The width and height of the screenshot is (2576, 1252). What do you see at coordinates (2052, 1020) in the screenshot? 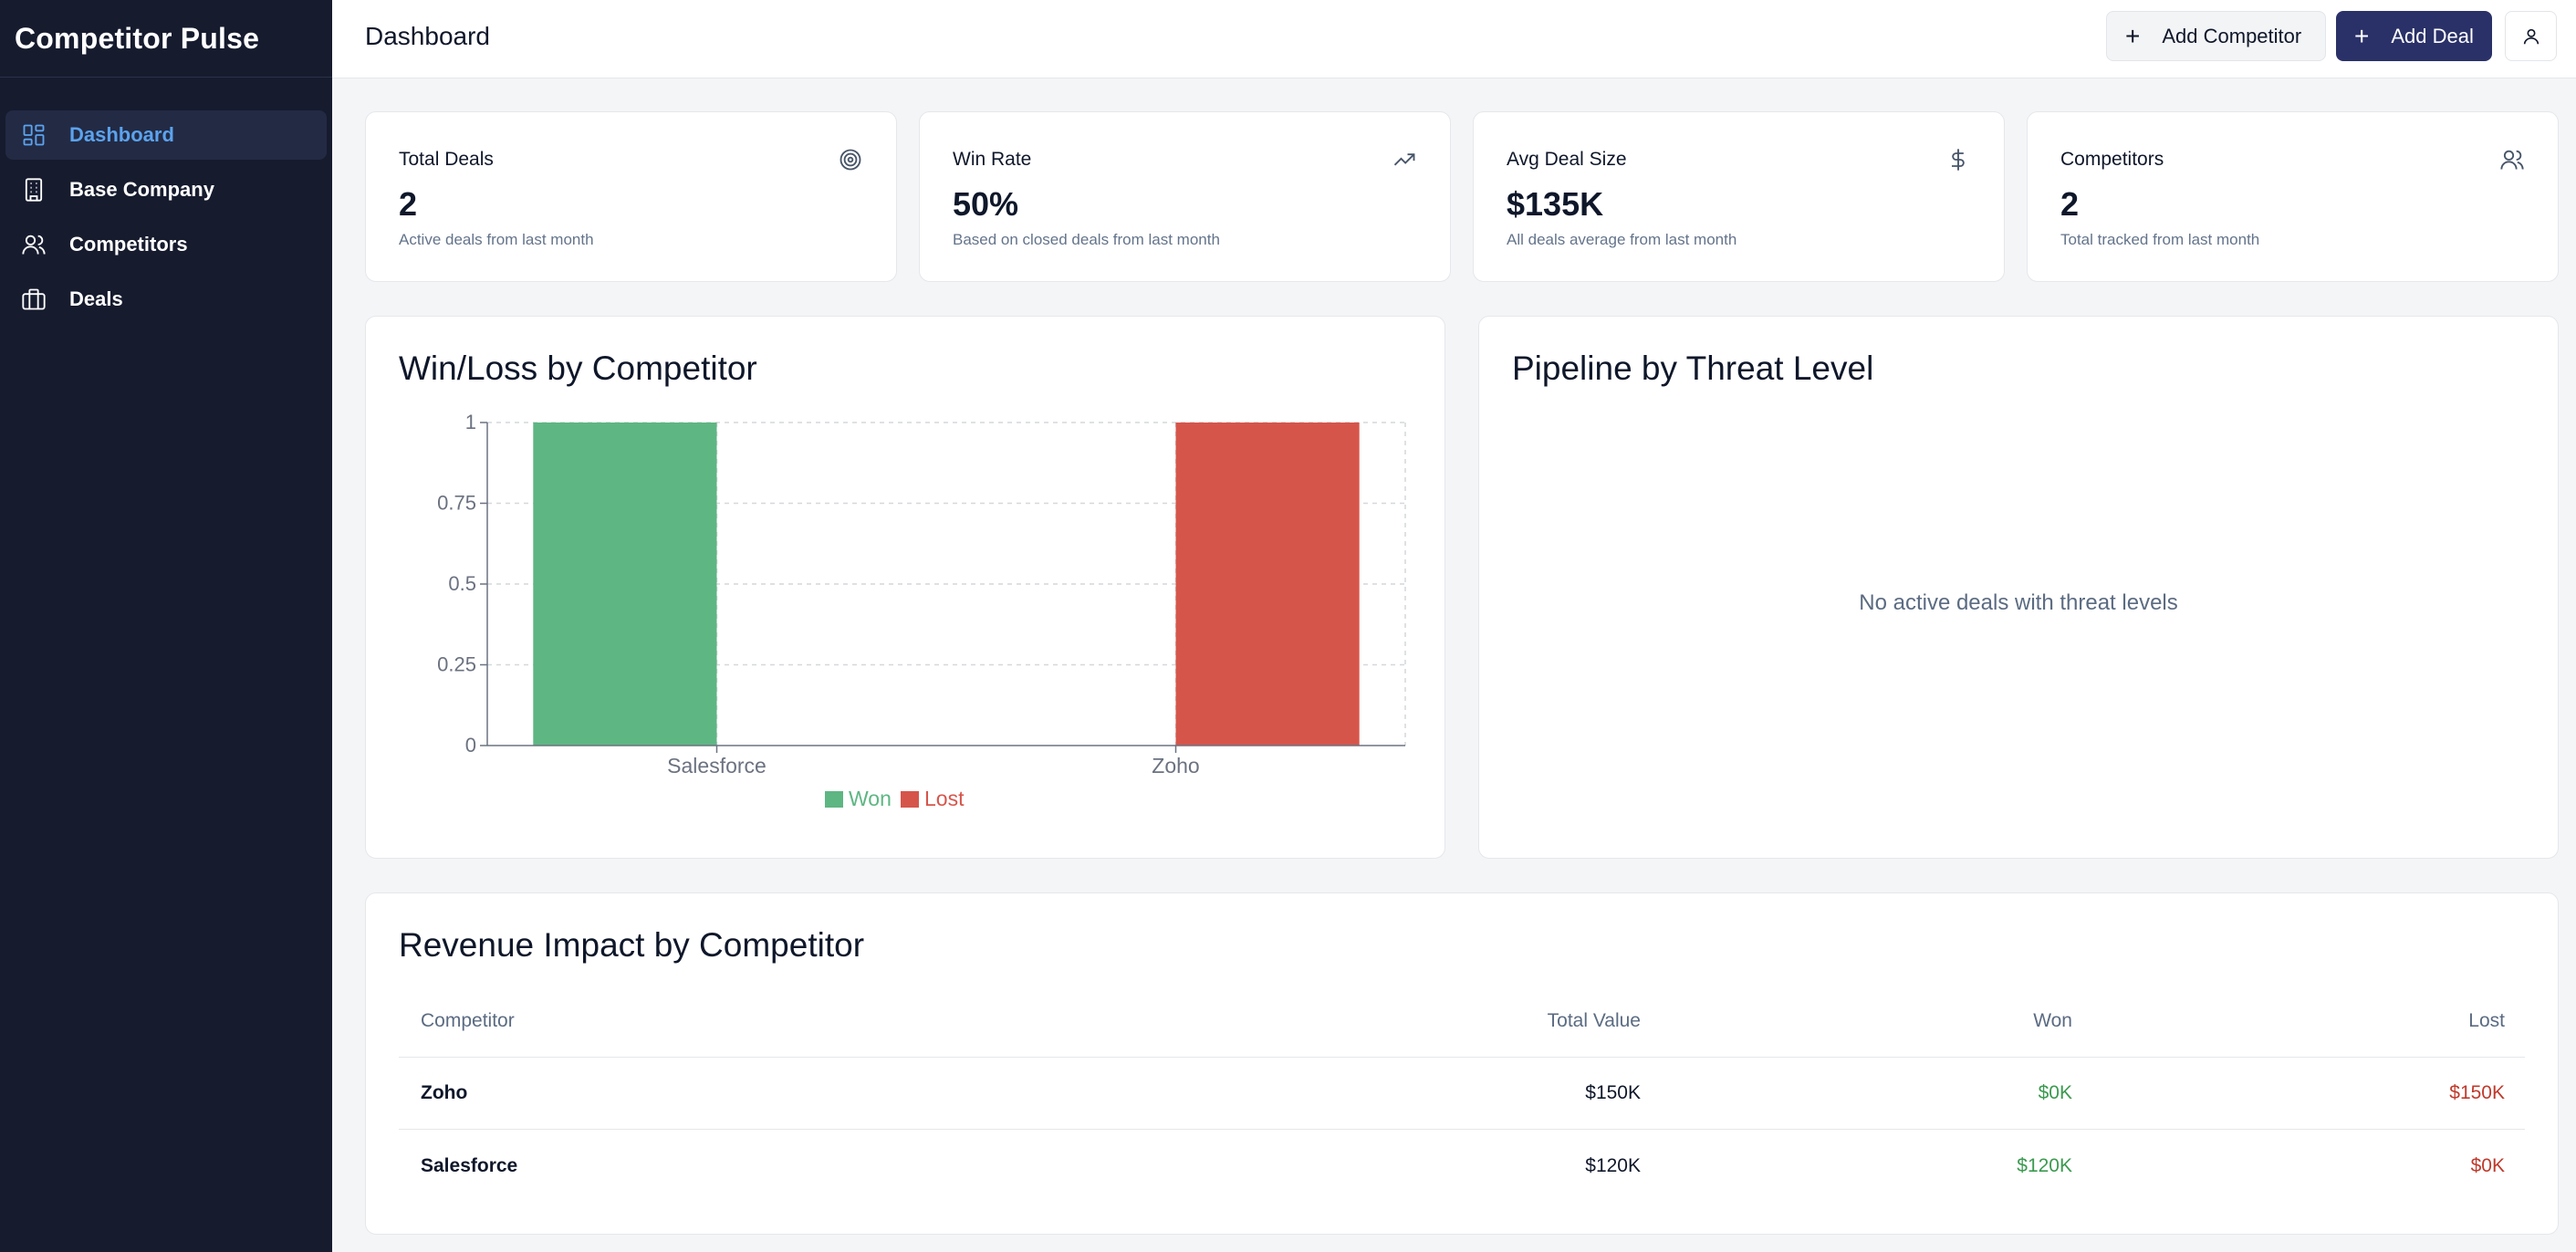
I see `column-header-won: Won` at bounding box center [2052, 1020].